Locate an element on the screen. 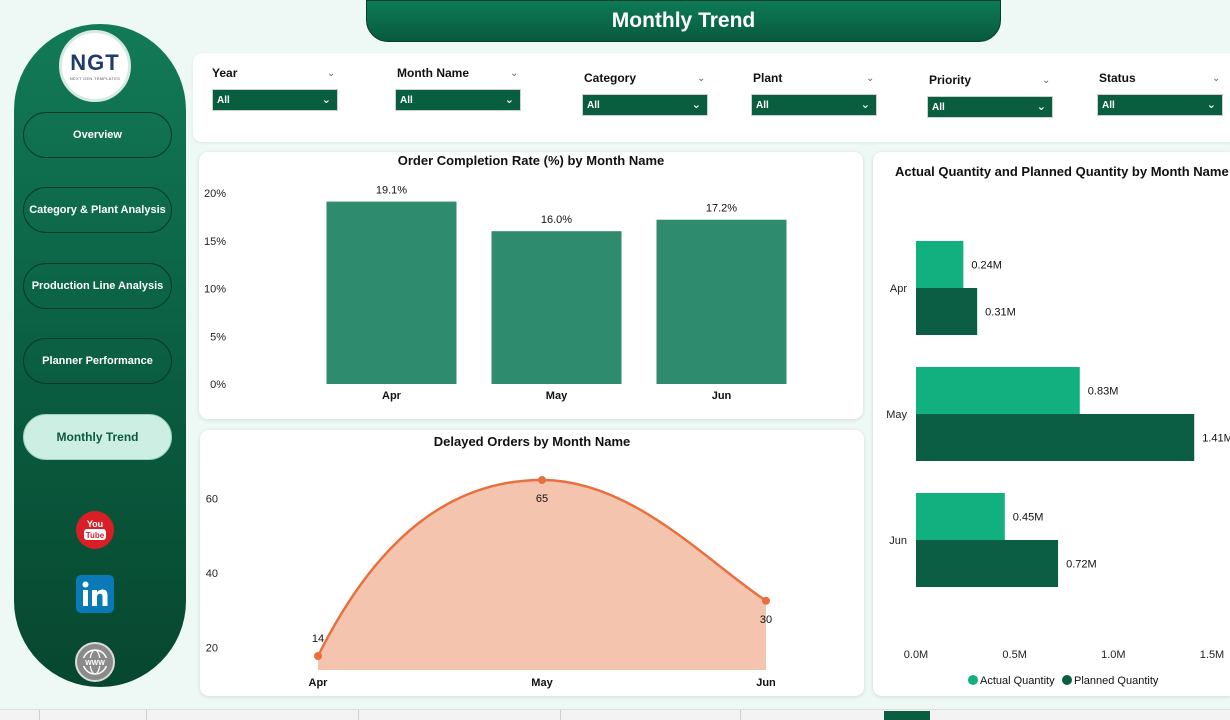  logo-subtitle: NEXT GEN TEMPLATES is located at coordinates (95, 78).